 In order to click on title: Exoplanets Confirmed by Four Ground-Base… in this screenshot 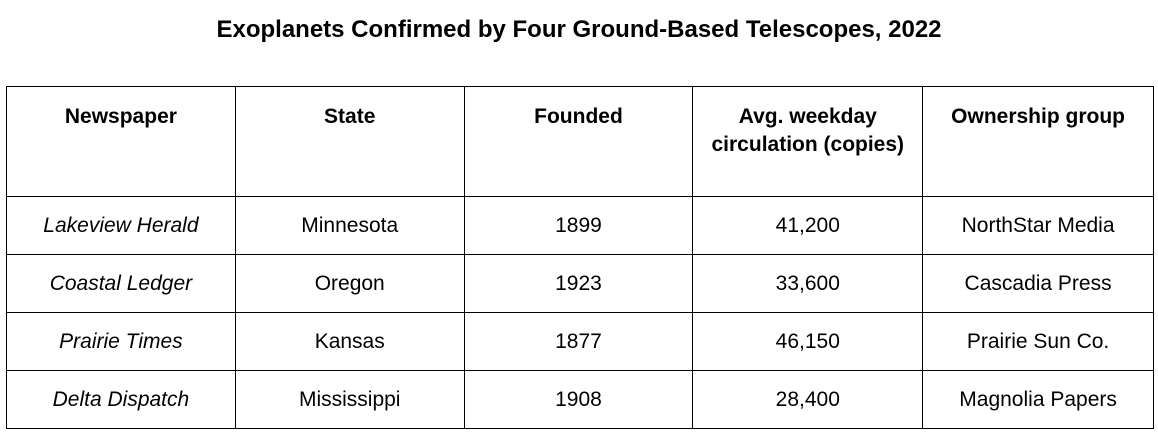, I will do `click(579, 29)`.